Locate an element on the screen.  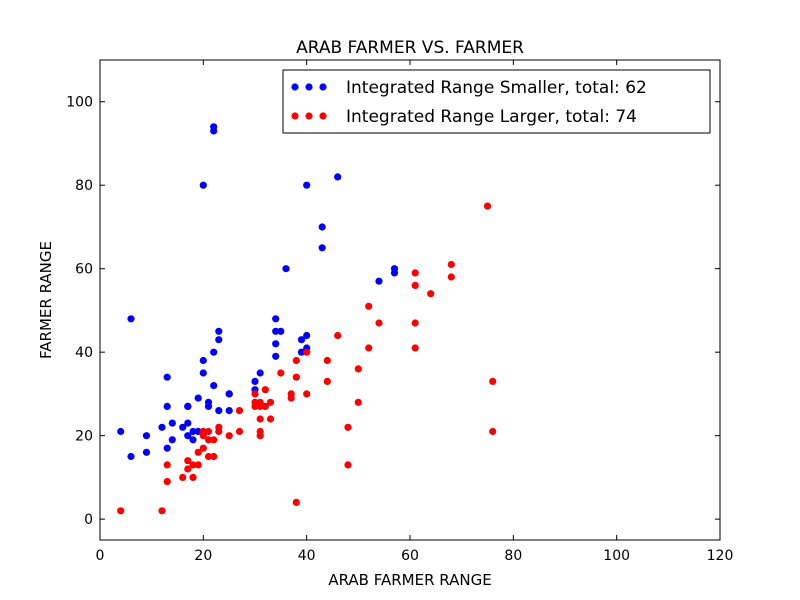
x-tick-label-4: 80 is located at coordinates (513, 556).